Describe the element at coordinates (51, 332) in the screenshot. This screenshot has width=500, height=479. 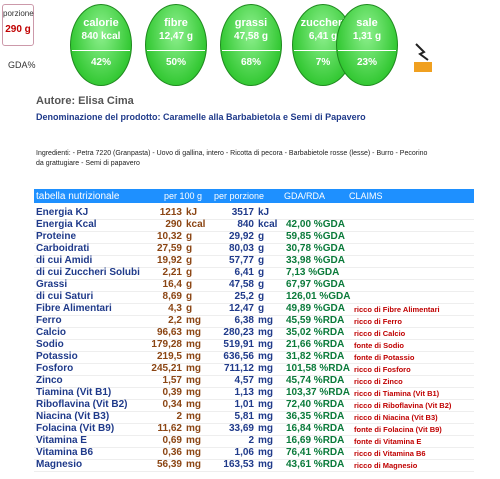
I see `nutrient-name: Calcio` at that location.